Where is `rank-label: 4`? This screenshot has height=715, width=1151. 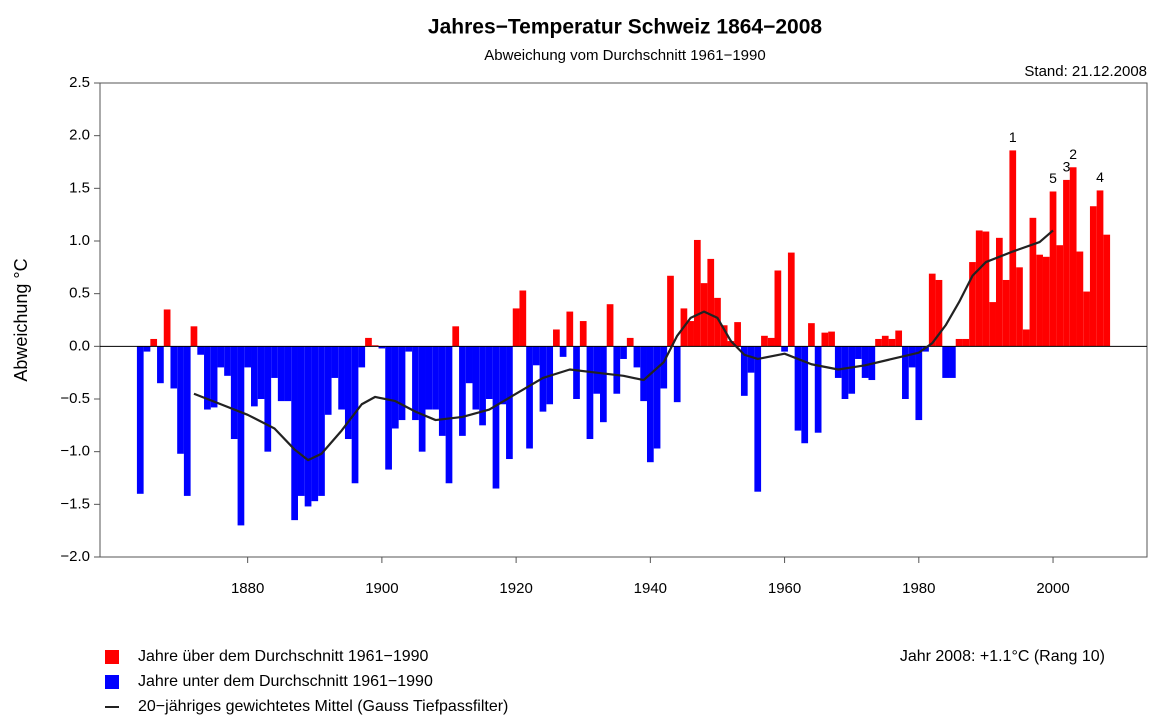
rank-label: 4 is located at coordinates (1100, 177).